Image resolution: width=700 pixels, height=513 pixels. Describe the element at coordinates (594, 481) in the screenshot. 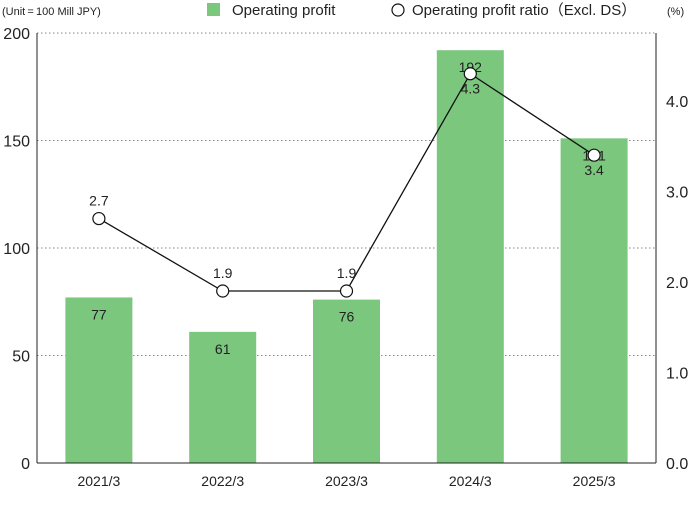

I see `x-tick-label: 2025/3` at that location.